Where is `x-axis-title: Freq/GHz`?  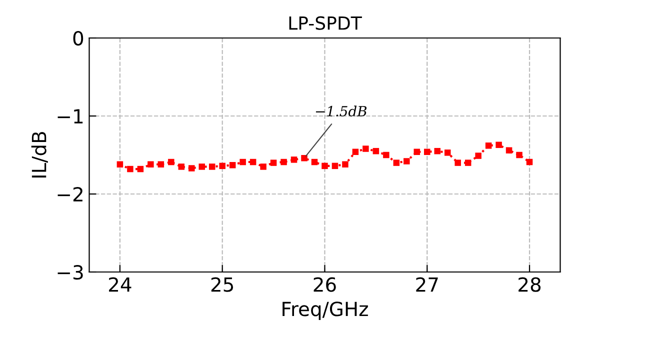
x-axis-title: Freq/GHz is located at coordinates (325, 311).